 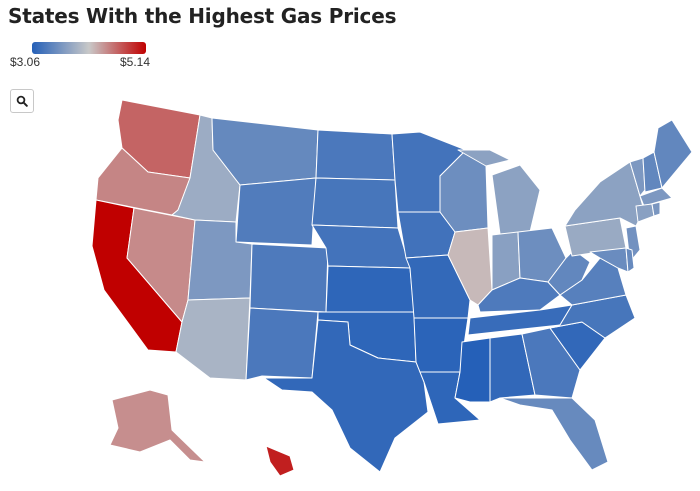 I want to click on state-tx, so click(x=346, y=396).